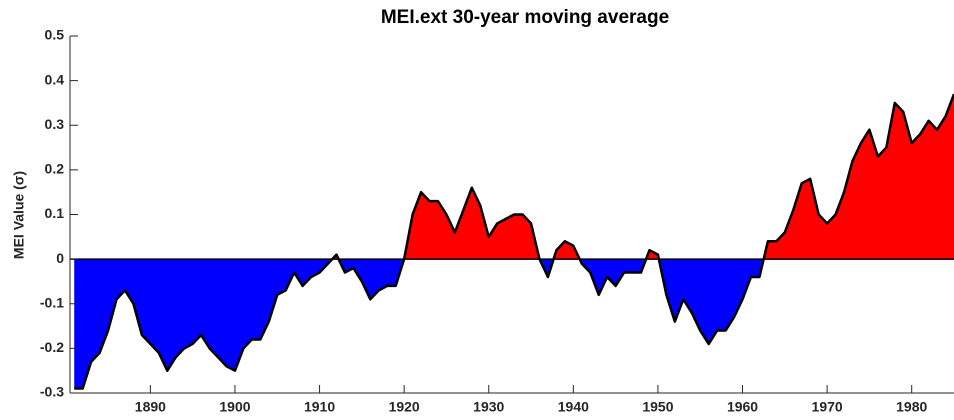  What do you see at coordinates (55, 213) in the screenshot?
I see `y-tick-label: 0.1` at bounding box center [55, 213].